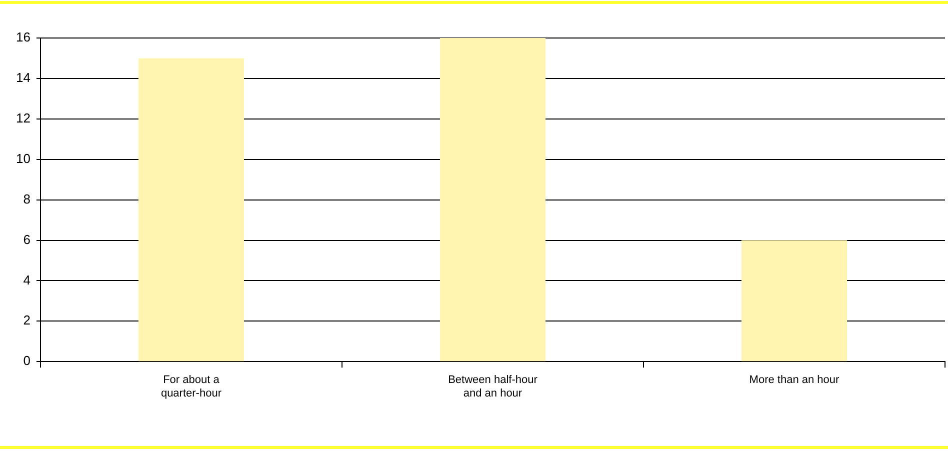  Describe the element at coordinates (26, 198) in the screenshot. I see `y-tick-label: 8` at that location.